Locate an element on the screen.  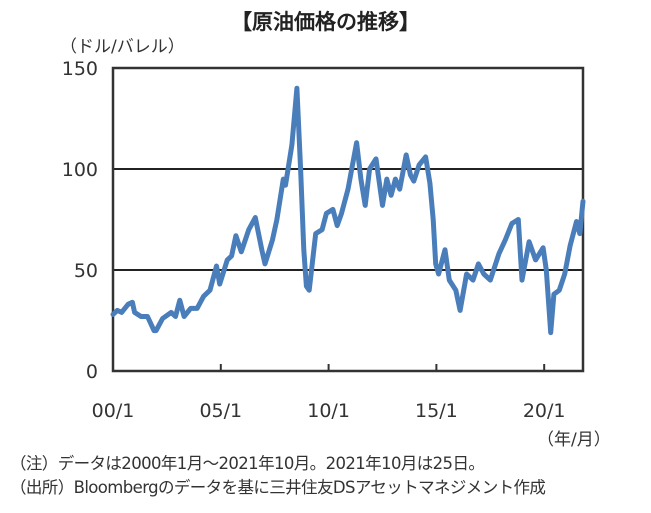
y-axis-unit: （ドル/バレル） is located at coordinates (122, 47).